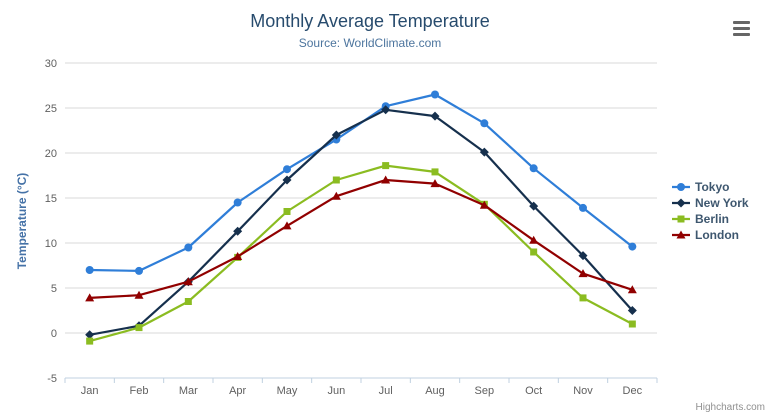  Describe the element at coordinates (632, 310) in the screenshot. I see `series-new-york-marker-dec` at that location.